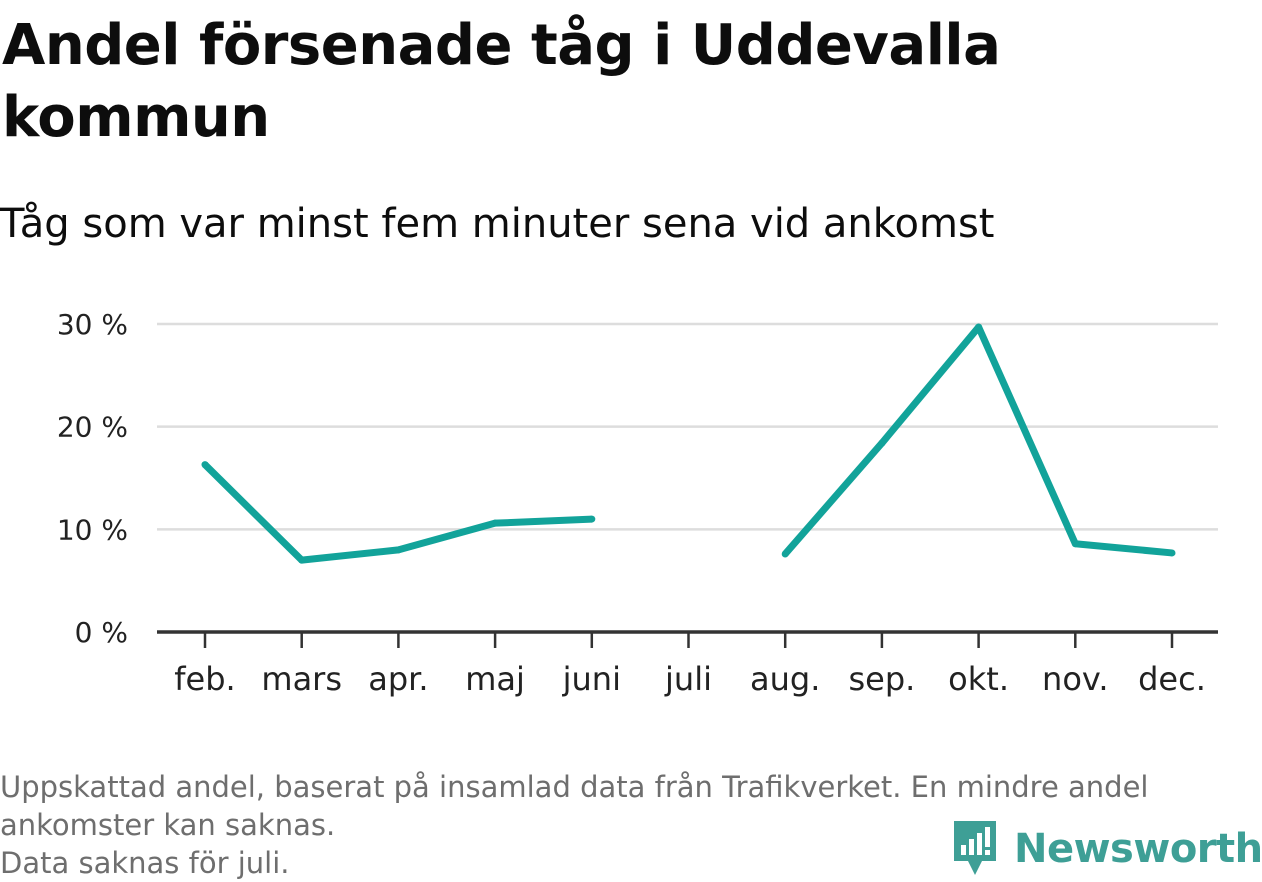 The height and width of the screenshot is (882, 1262). Describe the element at coordinates (1172, 679) in the screenshot. I see `x-tick-label: dec.` at that location.